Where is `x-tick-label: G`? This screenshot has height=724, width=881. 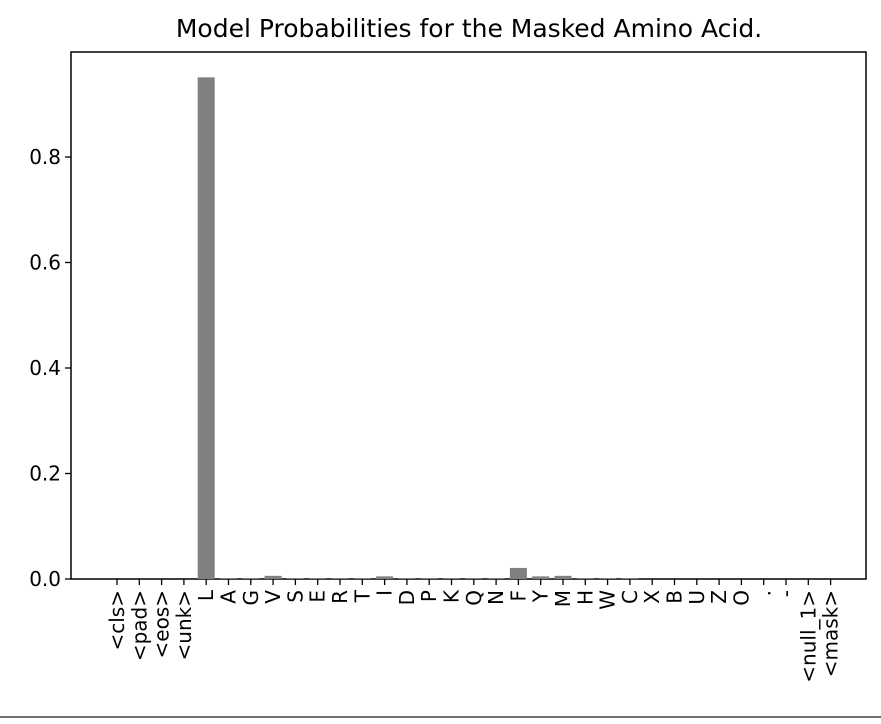
x-tick-label: G is located at coordinates (251, 598).